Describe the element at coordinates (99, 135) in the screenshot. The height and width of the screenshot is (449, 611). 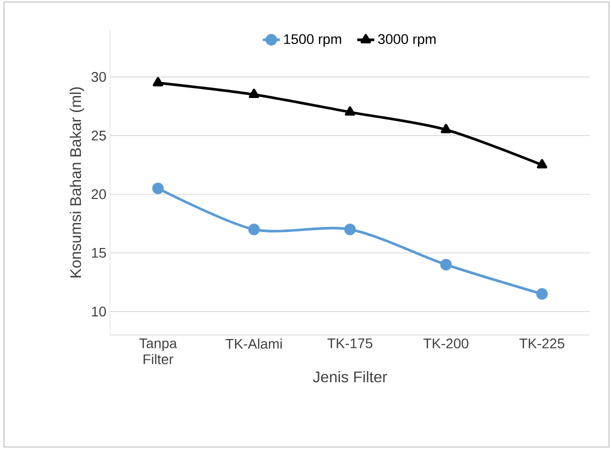
I see `y-tick-label: 25` at that location.